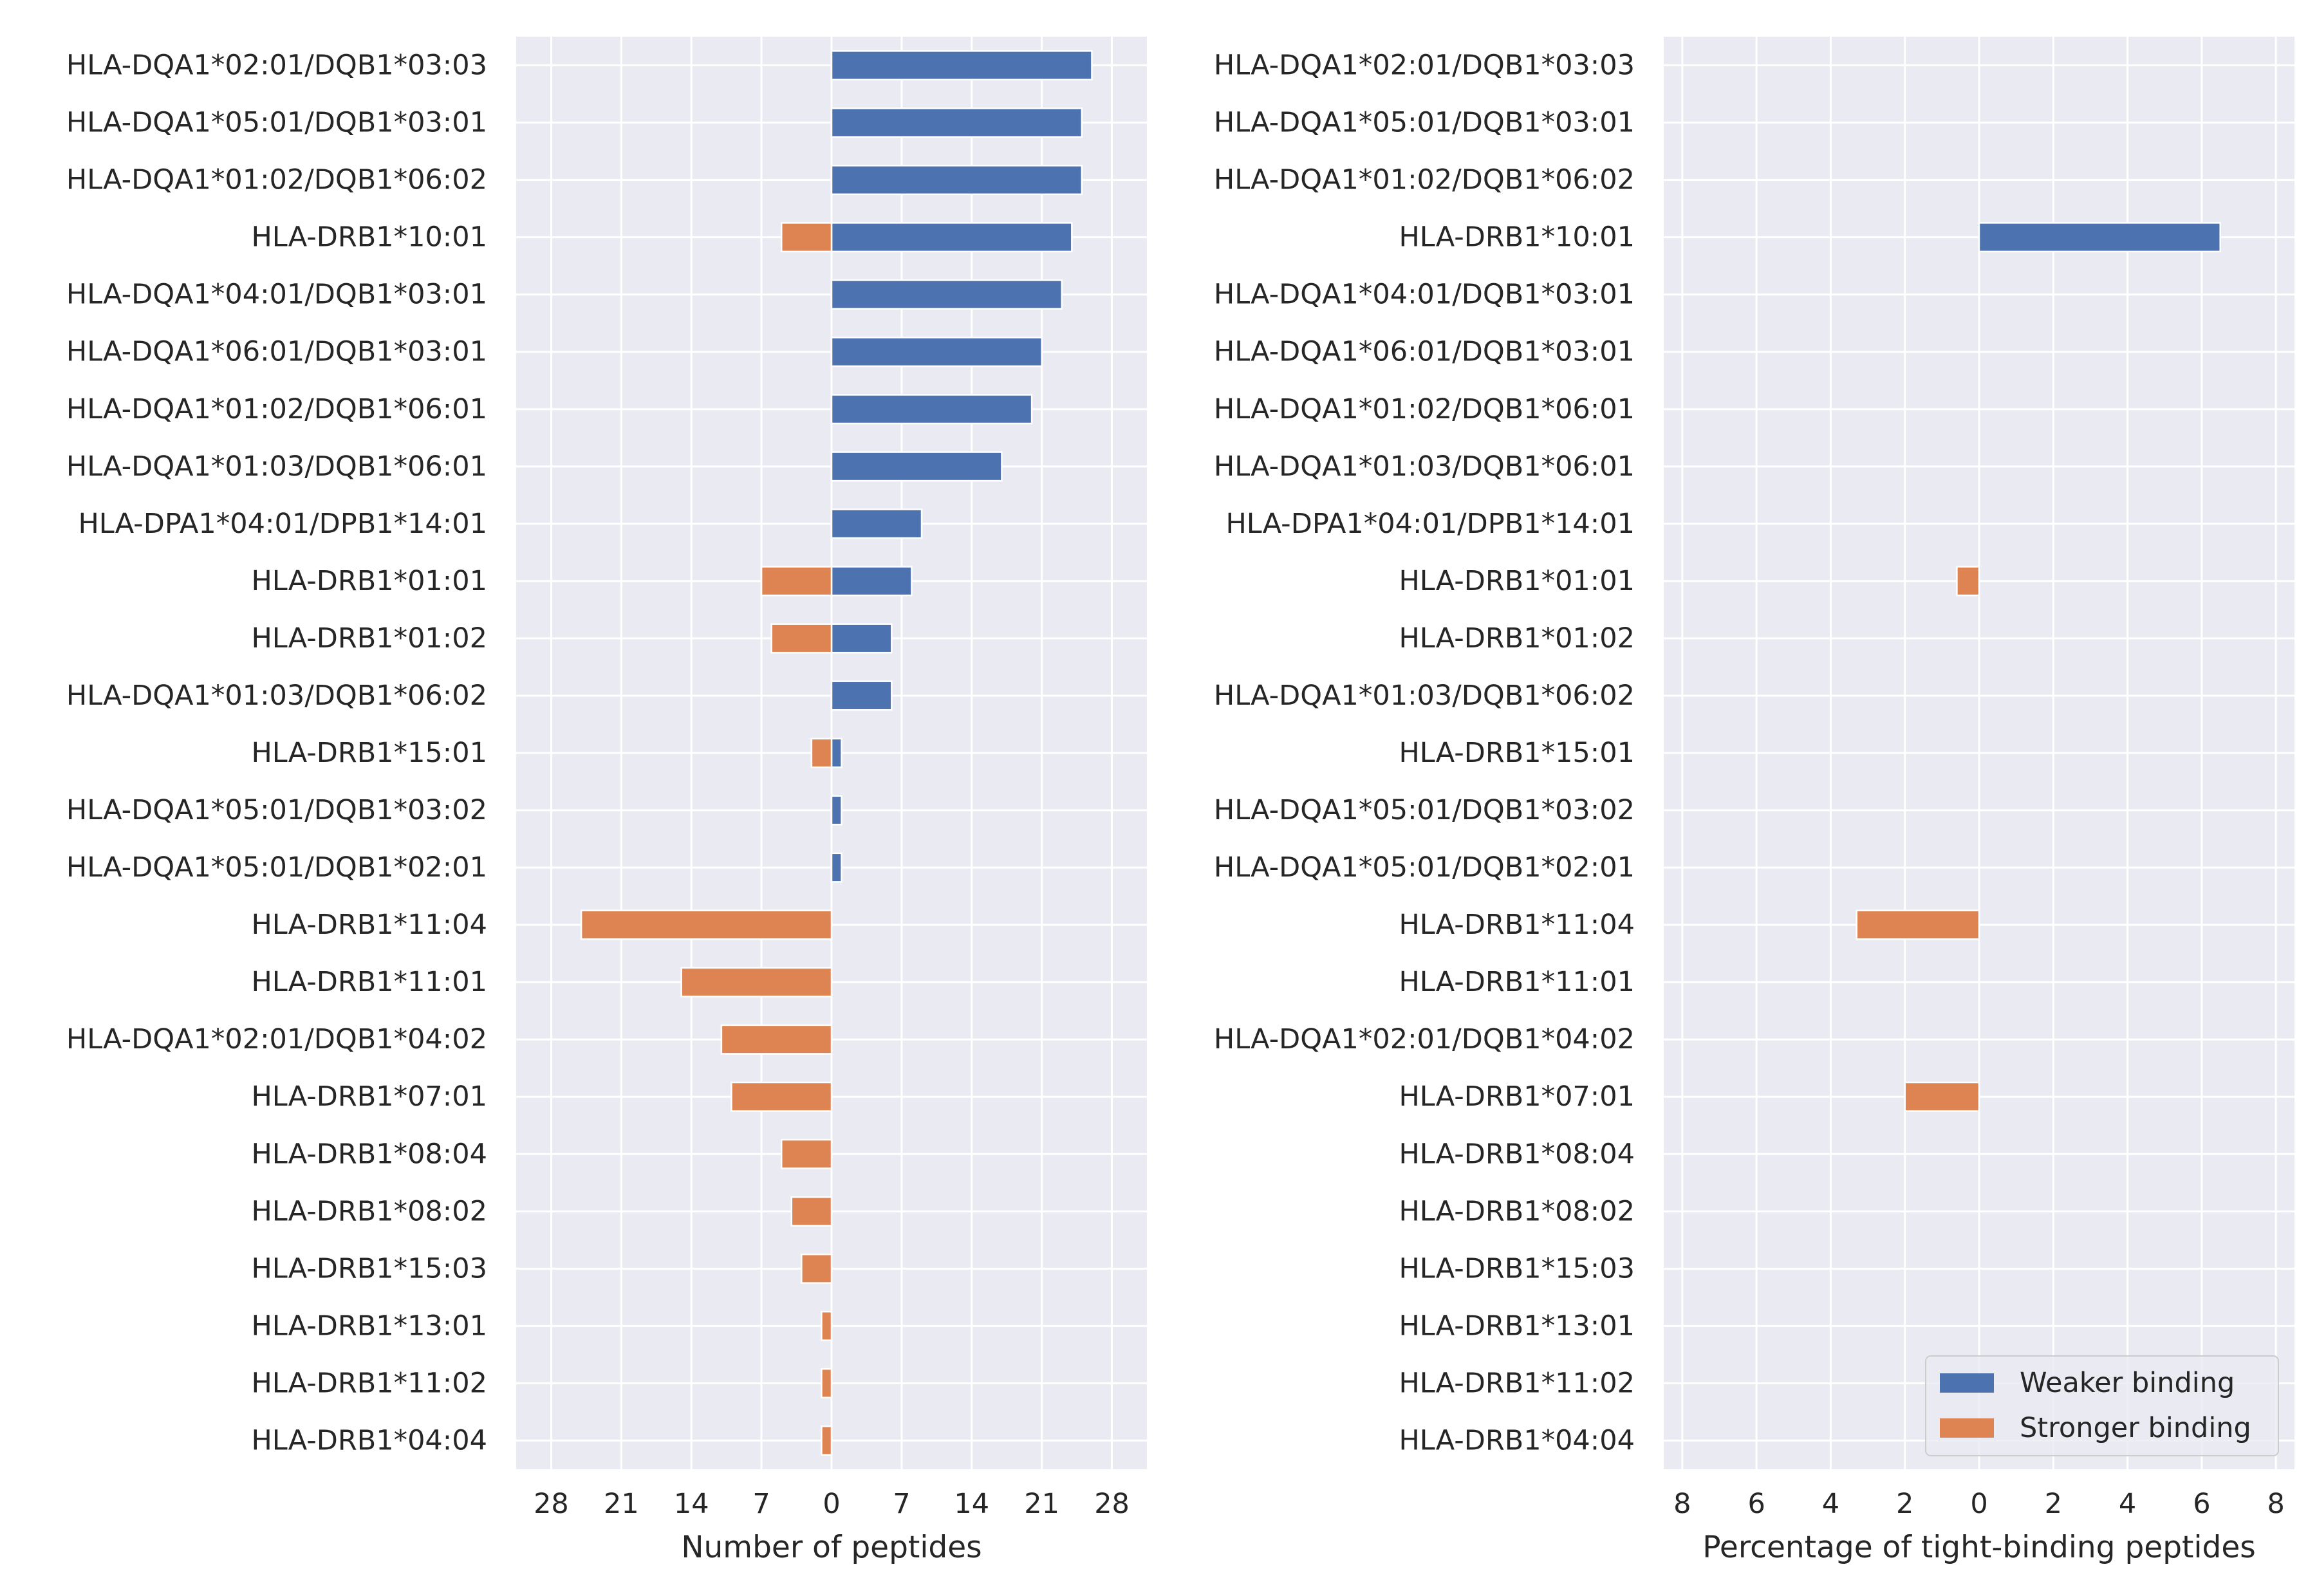 This screenshot has width=2317, height=1596. What do you see at coordinates (1424, 66) in the screenshot?
I see `category-label: HLA-DQA1*02:01/DQB1*03:03` at bounding box center [1424, 66].